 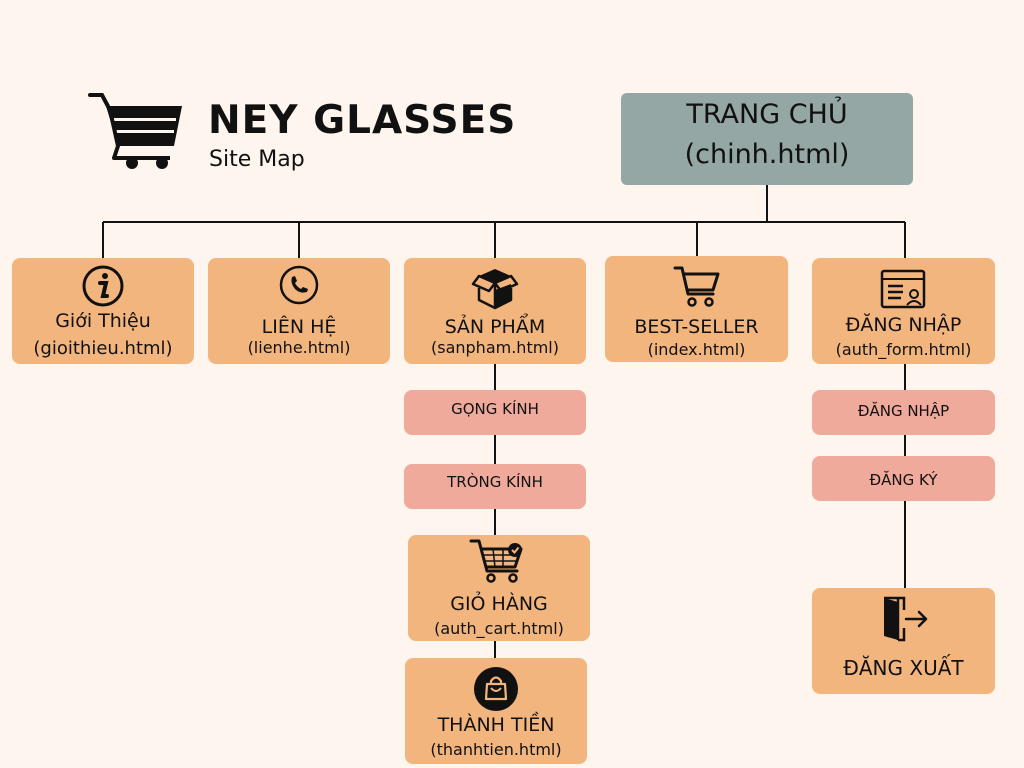 I want to click on node-title: GIỎ HÀNG, so click(x=499, y=604).